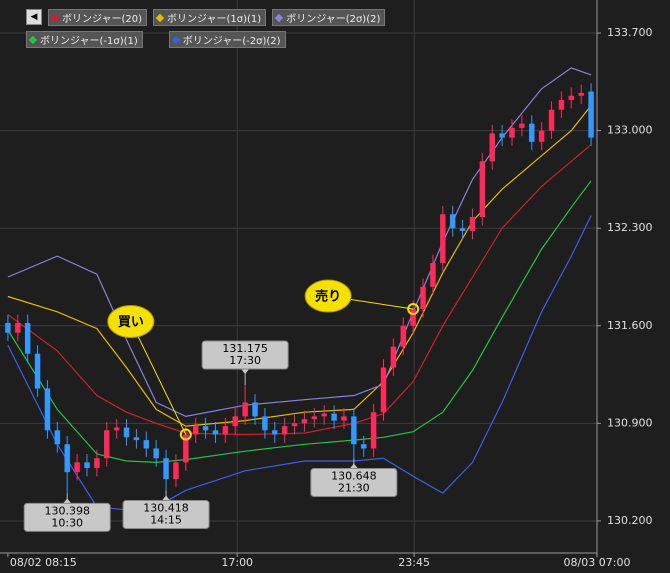 This screenshot has height=573, width=670. Describe the element at coordinates (166, 508) in the screenshot. I see `extreme-price: 130.418` at that location.